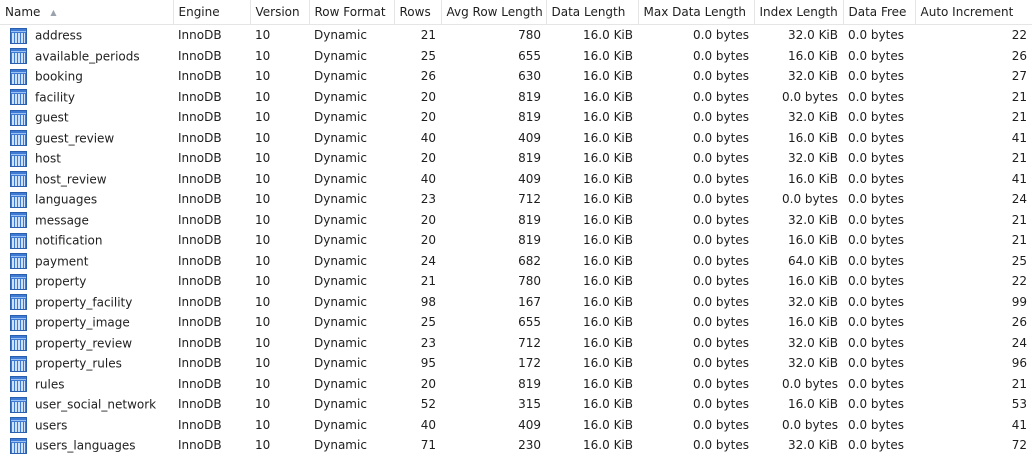 This screenshot has height=456, width=1032. I want to click on name-cell: available_periods, so click(86, 56).